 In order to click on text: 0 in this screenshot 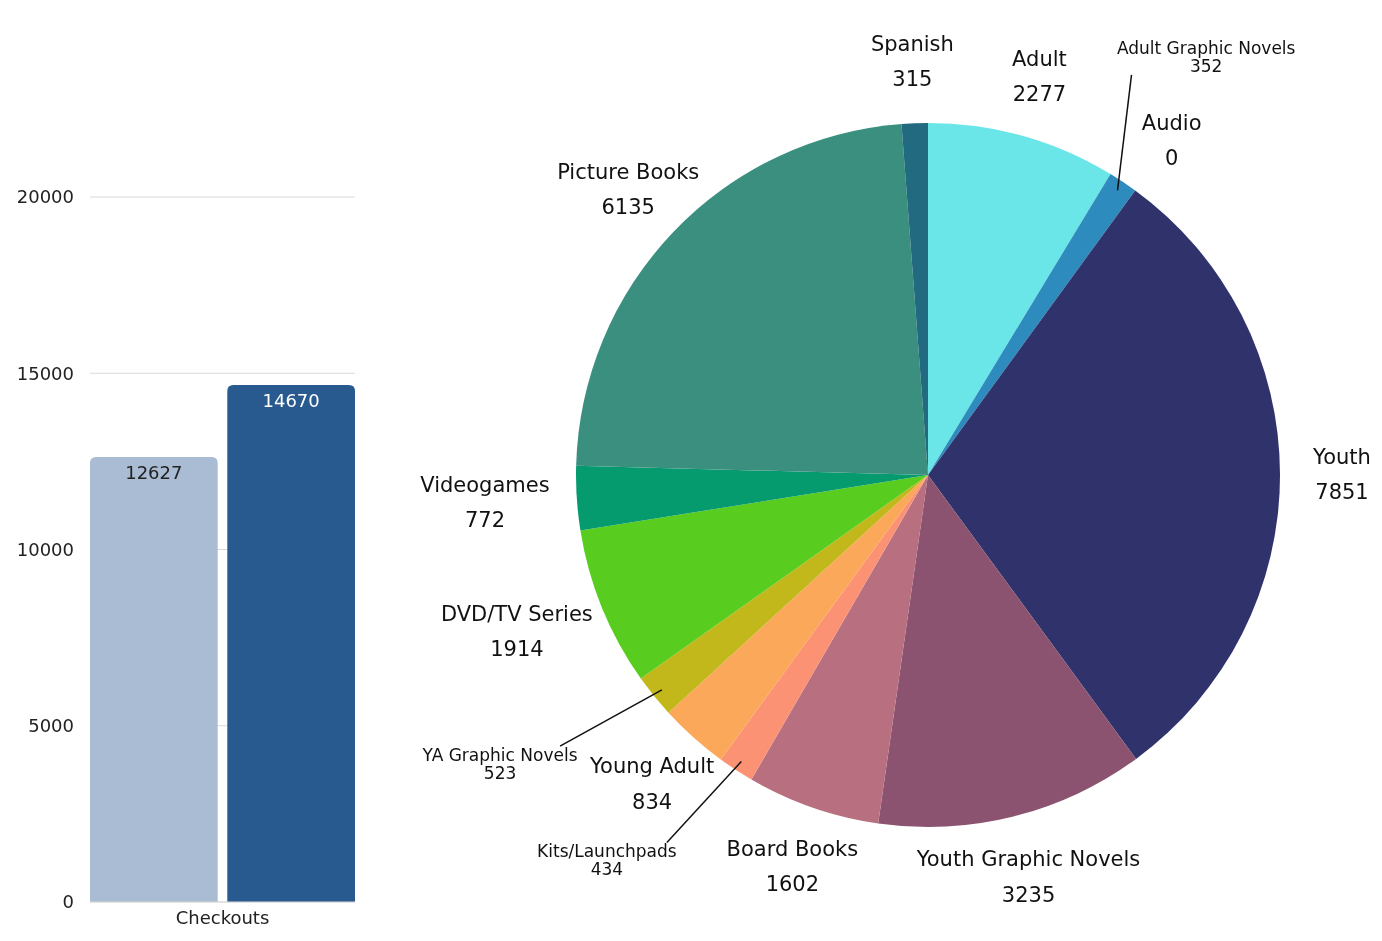, I will do `click(1172, 158)`.